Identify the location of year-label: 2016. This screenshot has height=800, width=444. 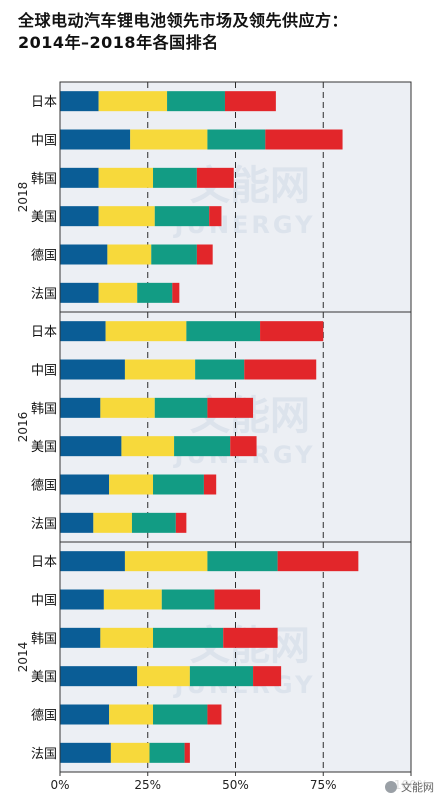
(23, 427).